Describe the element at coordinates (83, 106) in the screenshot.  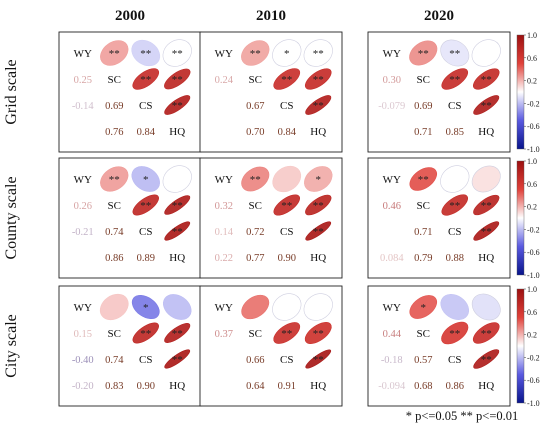
I see `corr-value-CS-WY: -0.14` at that location.